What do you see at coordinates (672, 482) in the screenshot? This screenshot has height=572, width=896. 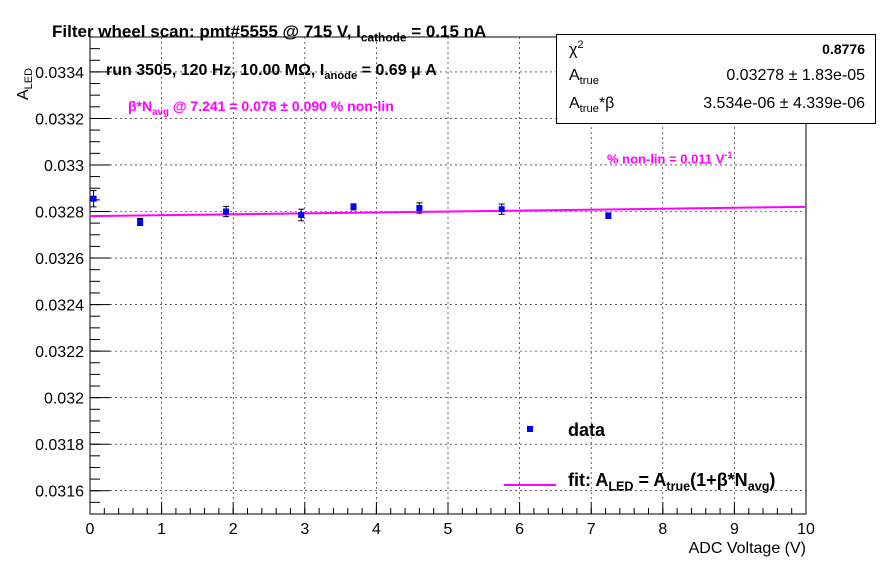 I see `legend-fit-label: fit: ALED = Atrue(1+β*Navg)` at bounding box center [672, 482].